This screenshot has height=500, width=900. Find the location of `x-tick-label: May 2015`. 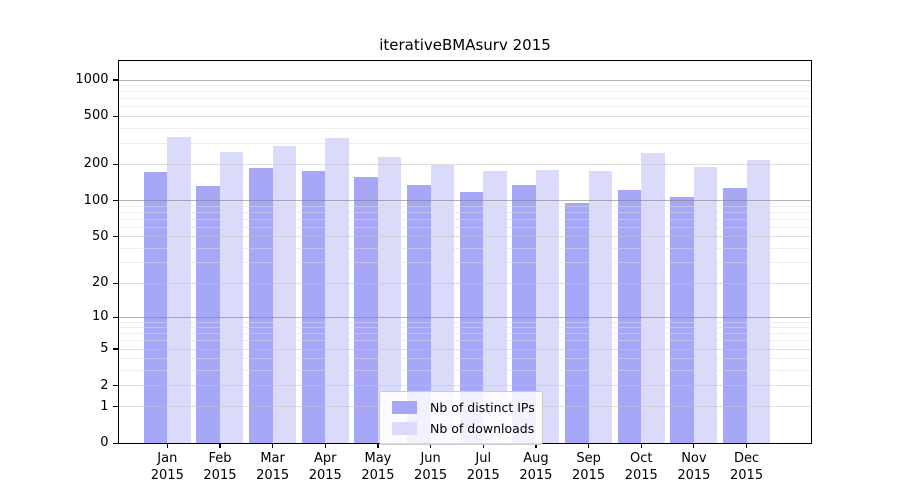

x-tick-label: May 2015 is located at coordinates (378, 467).